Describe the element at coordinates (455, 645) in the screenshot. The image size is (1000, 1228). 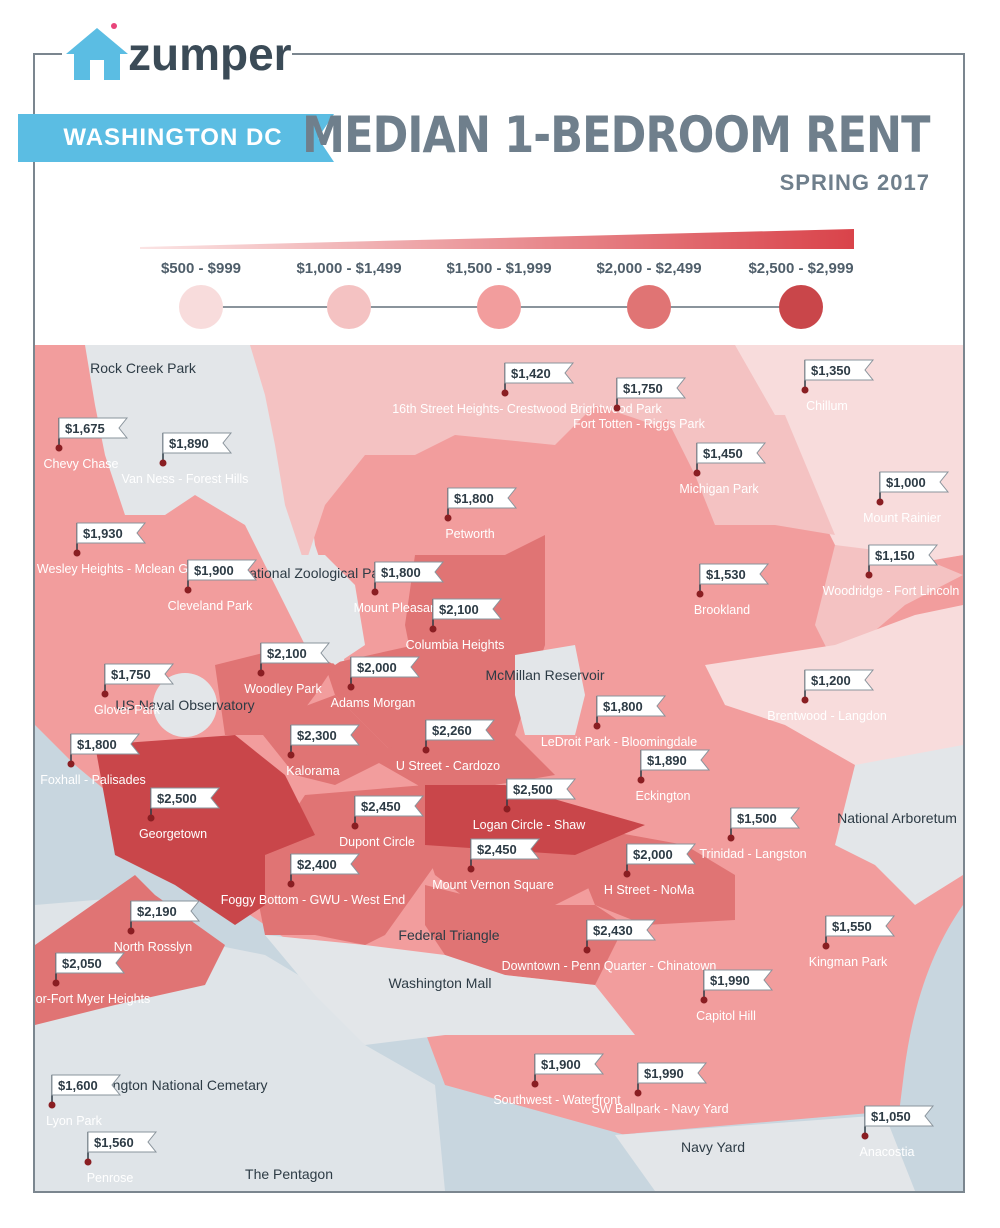
I see `neighborhood-name: Columbia Heights` at that location.